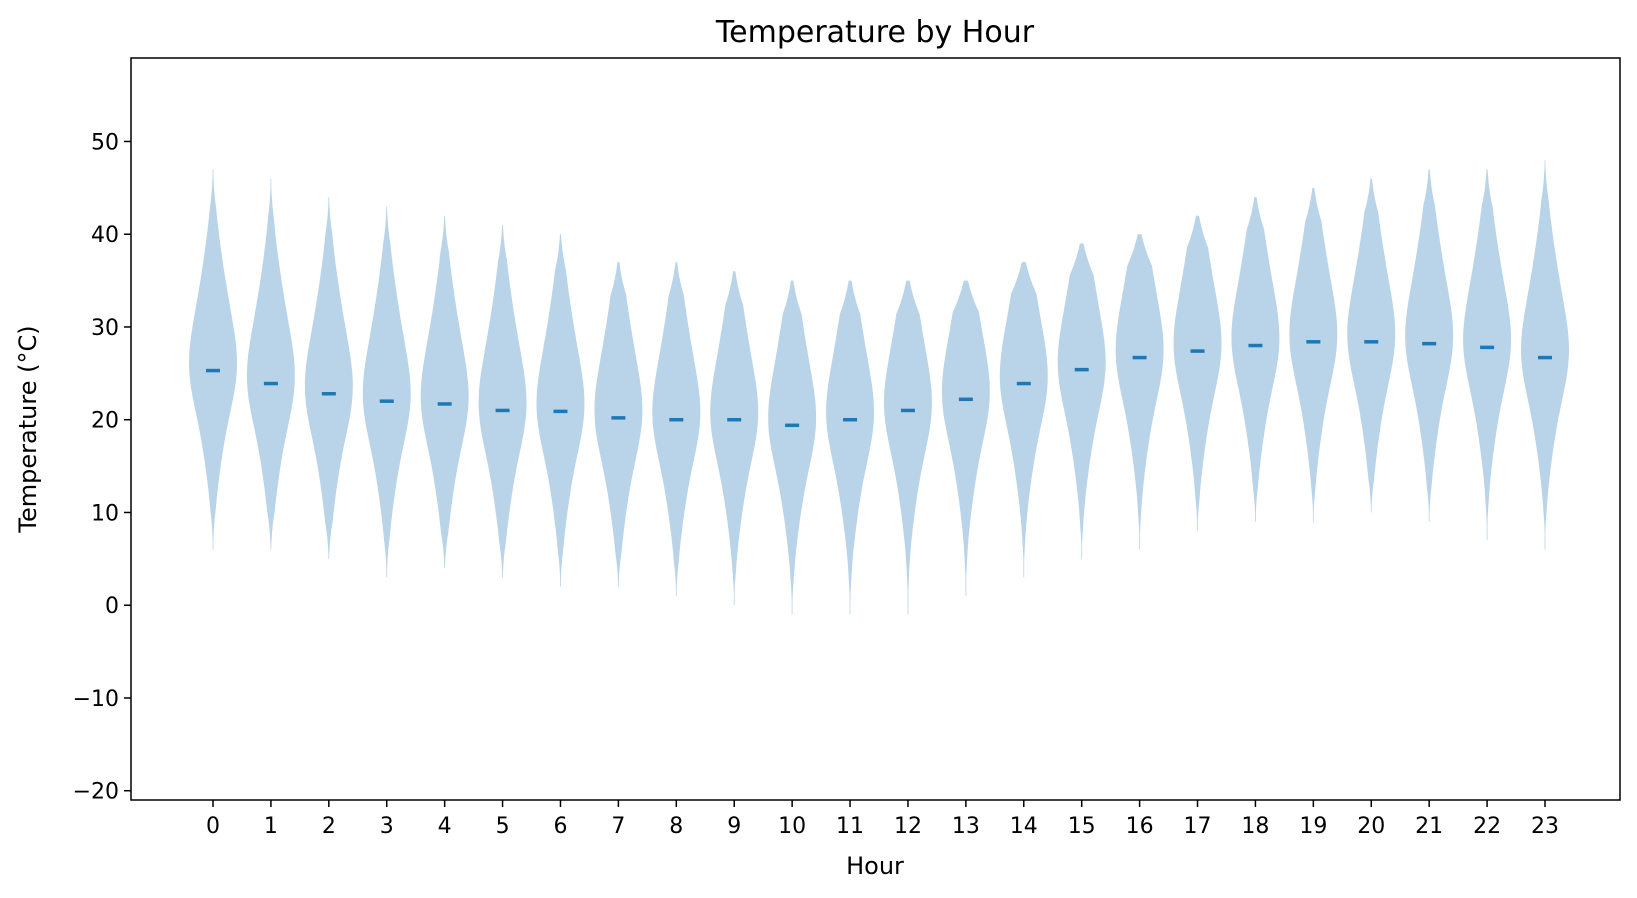  Describe the element at coordinates (213, 826) in the screenshot. I see `x-tick-label: 0` at that location.